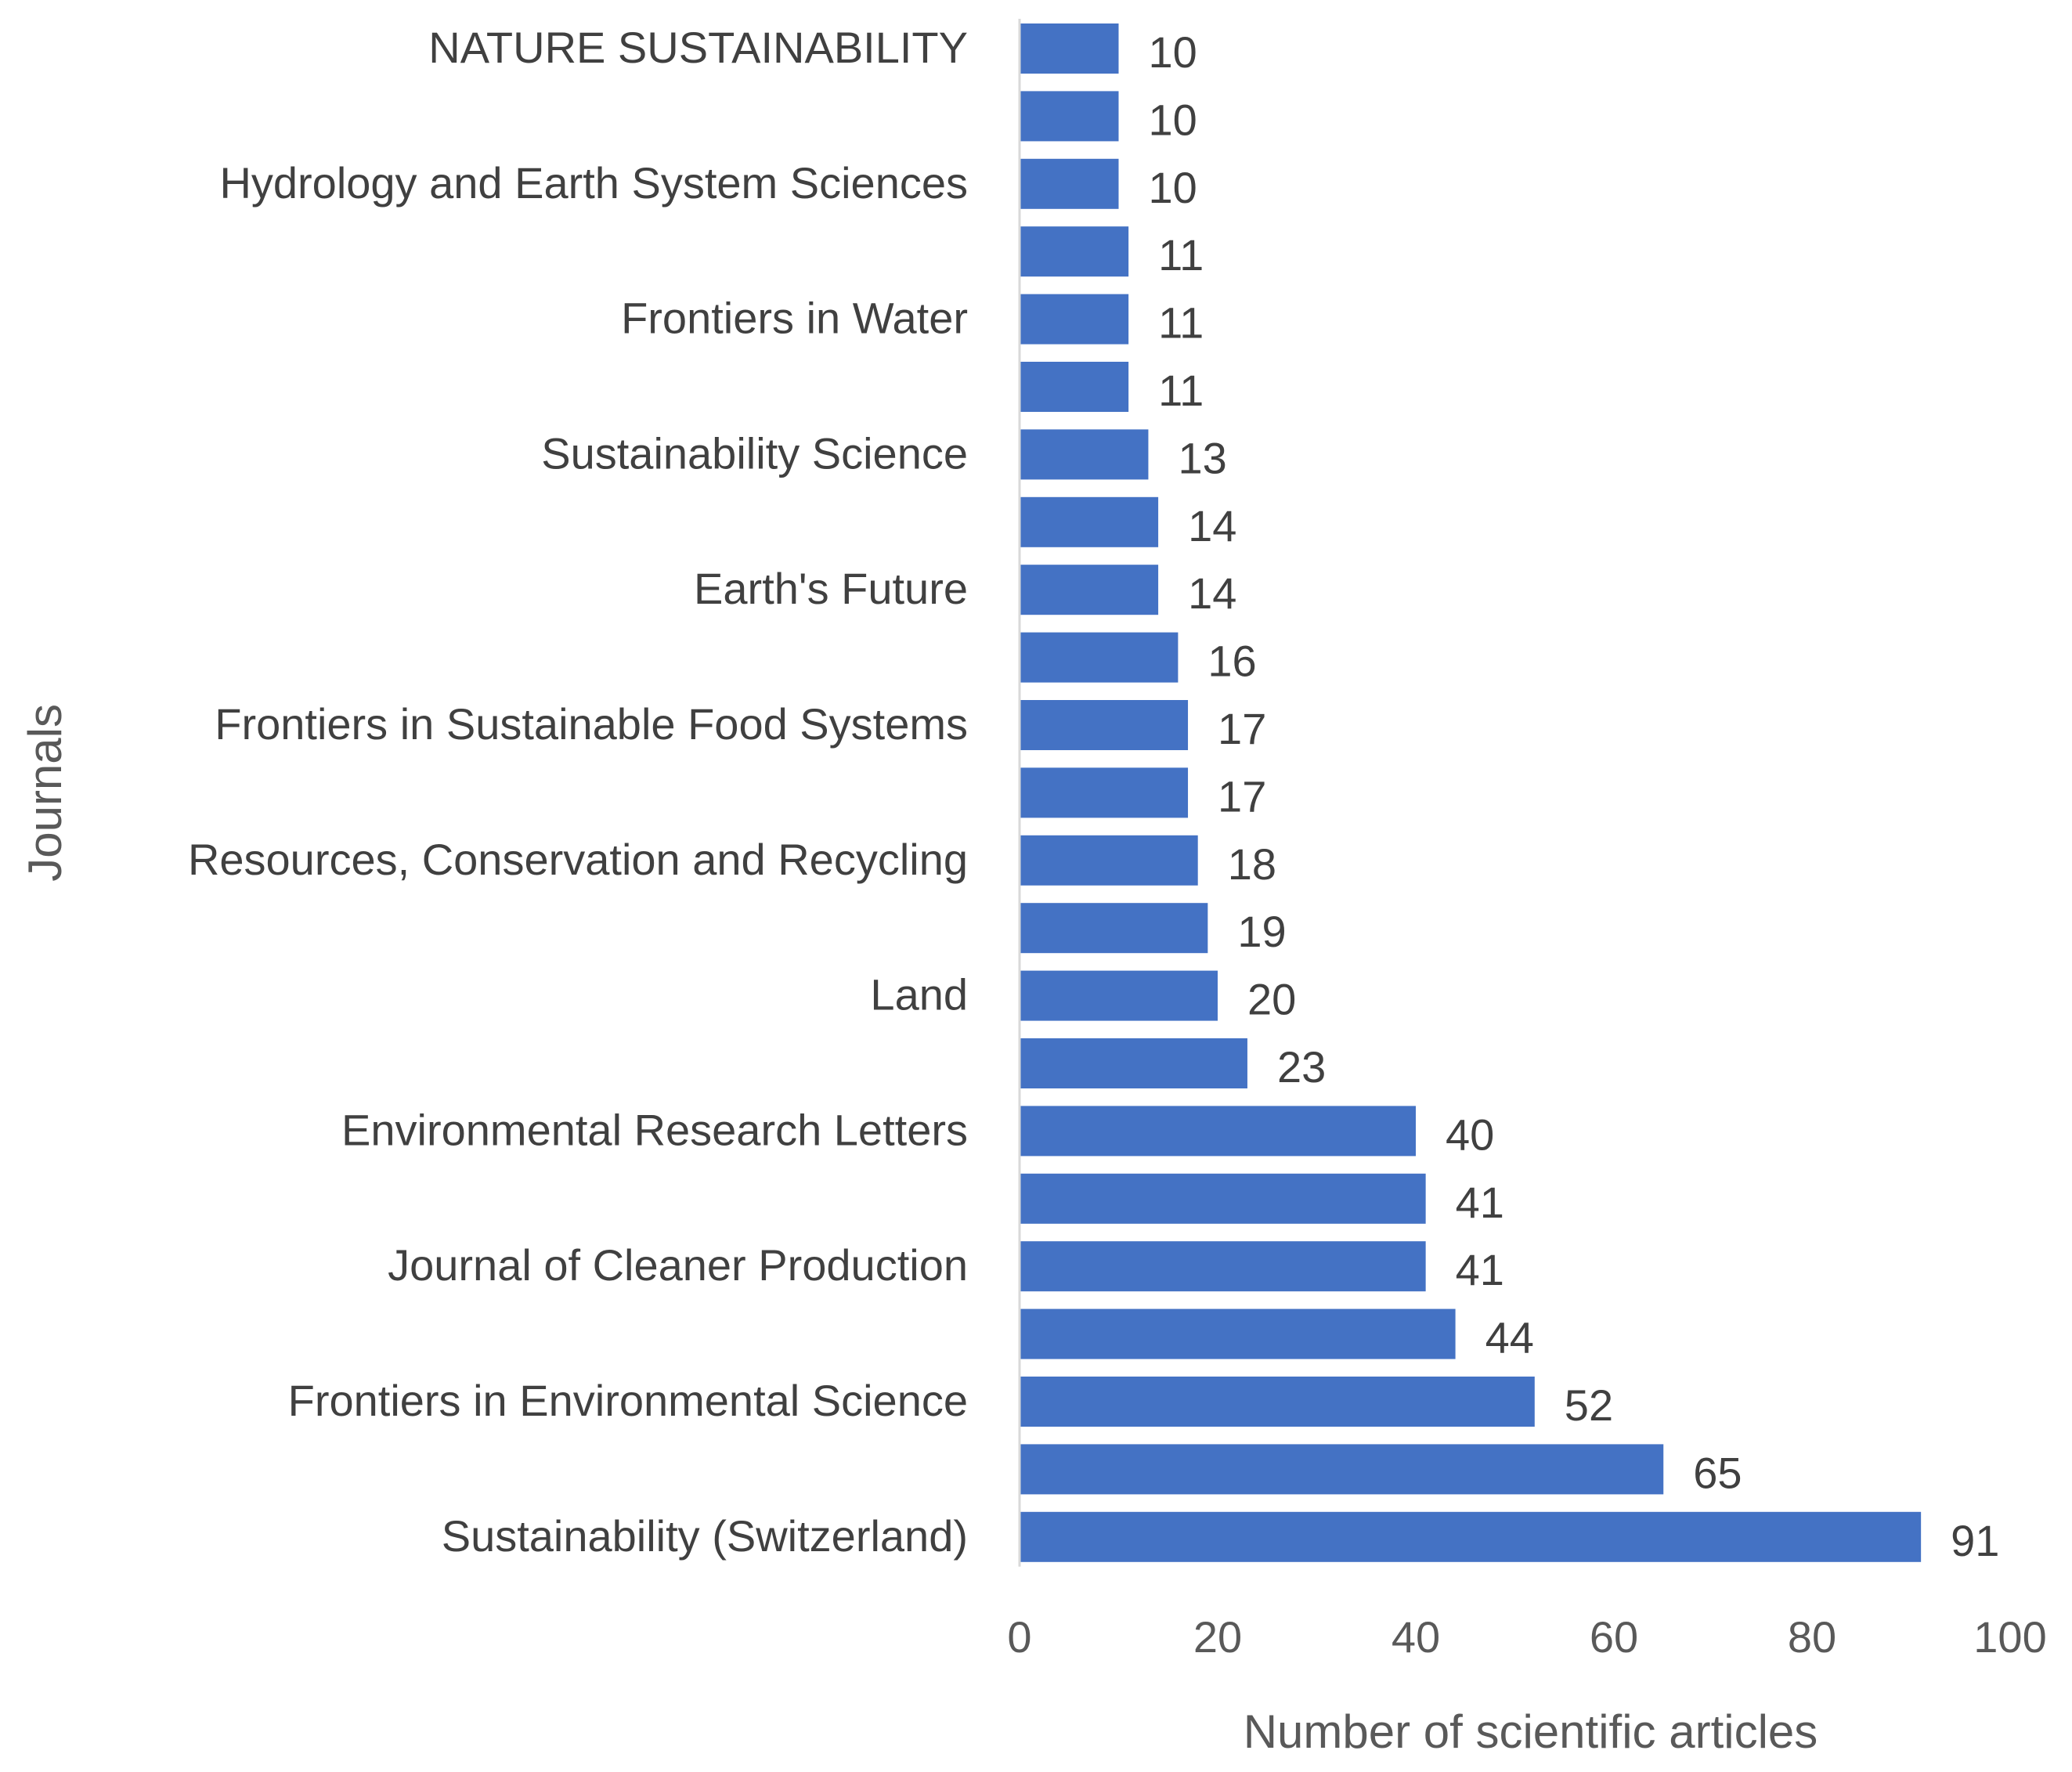 The image size is (2072, 1772). Describe the element at coordinates (1019, 1637) in the screenshot. I see `x-tick-label: 0` at that location.